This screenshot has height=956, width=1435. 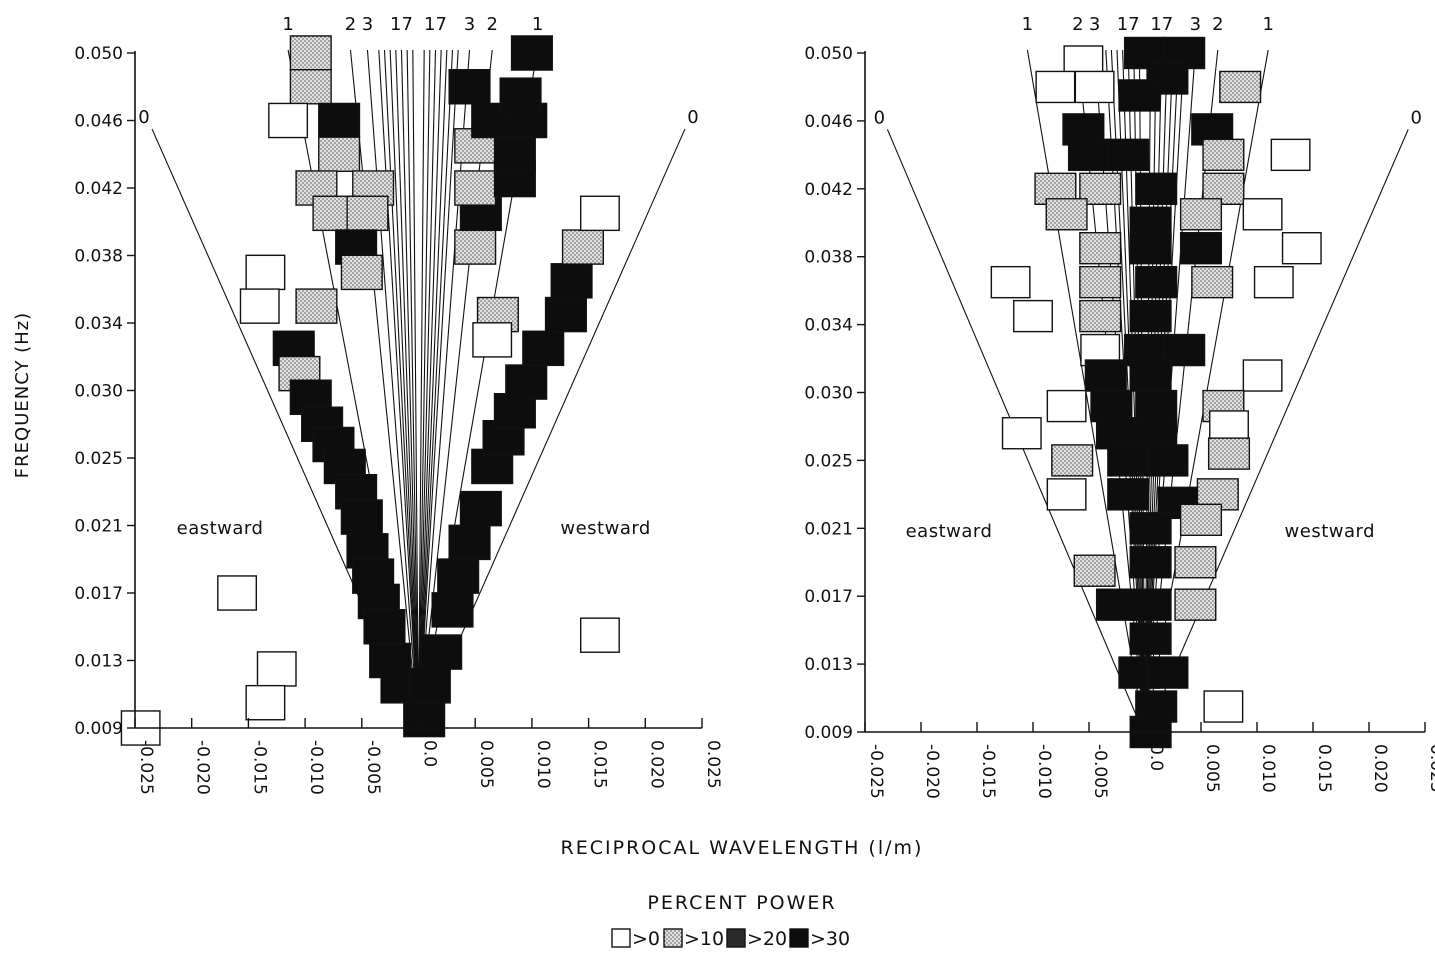 I want to click on legend-swatch, so click(x=799, y=938).